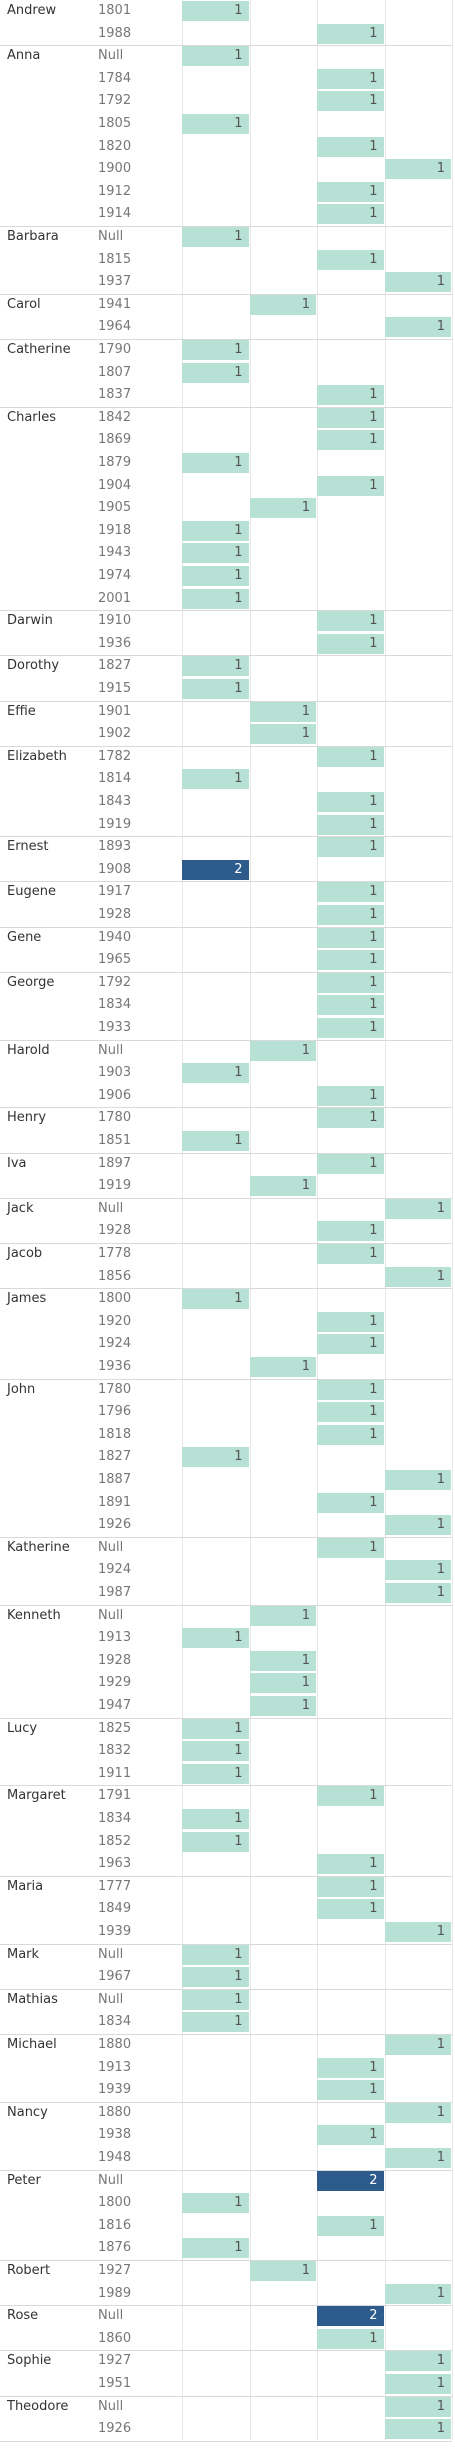 The image size is (455, 2454). Describe the element at coordinates (115, 2248) in the screenshot. I see `row-header-year: 1876` at that location.